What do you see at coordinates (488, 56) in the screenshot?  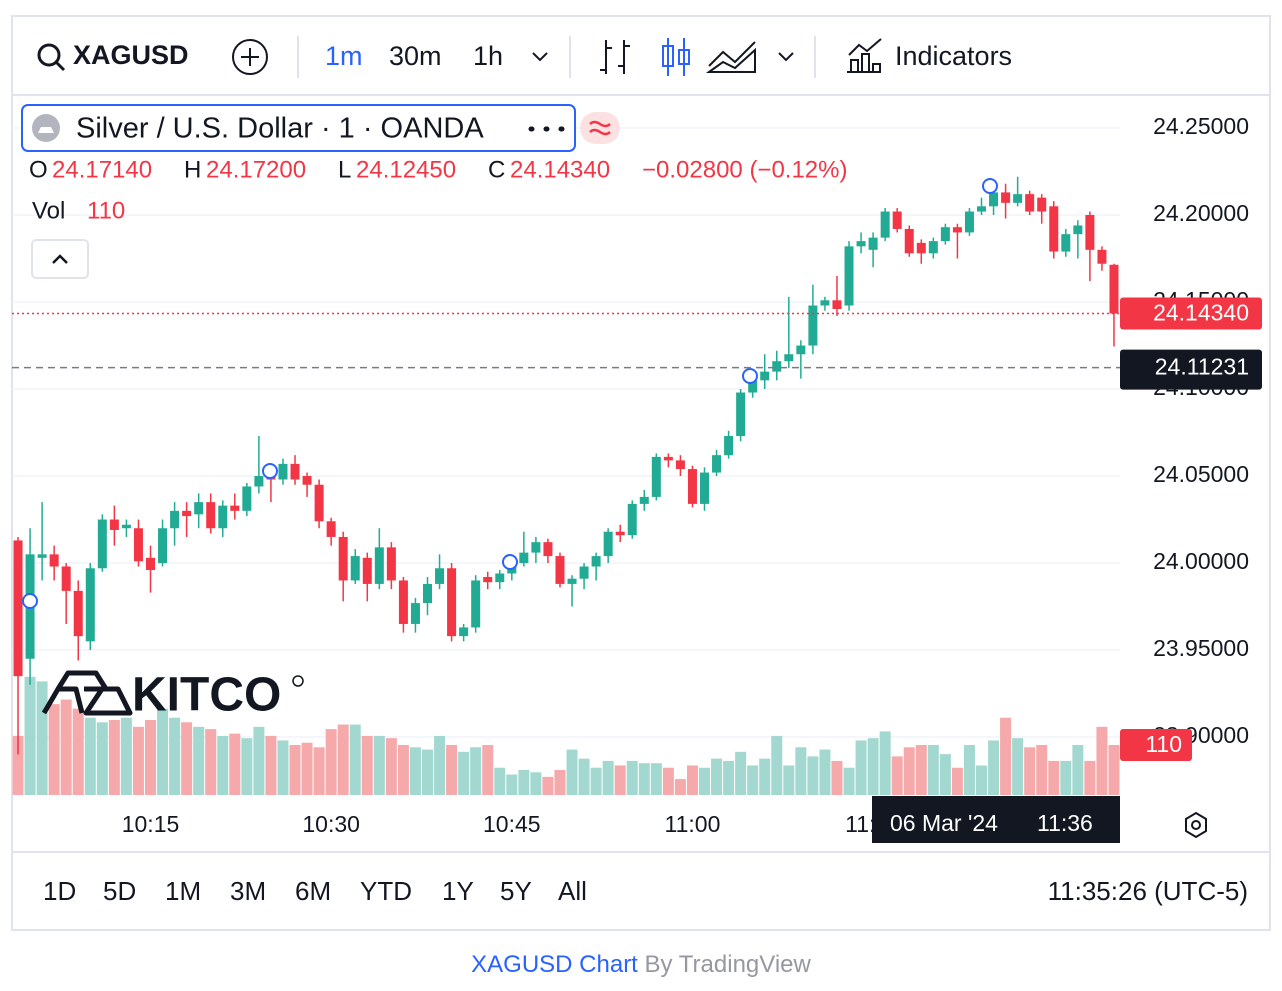 I see `interval: 1h` at bounding box center [488, 56].